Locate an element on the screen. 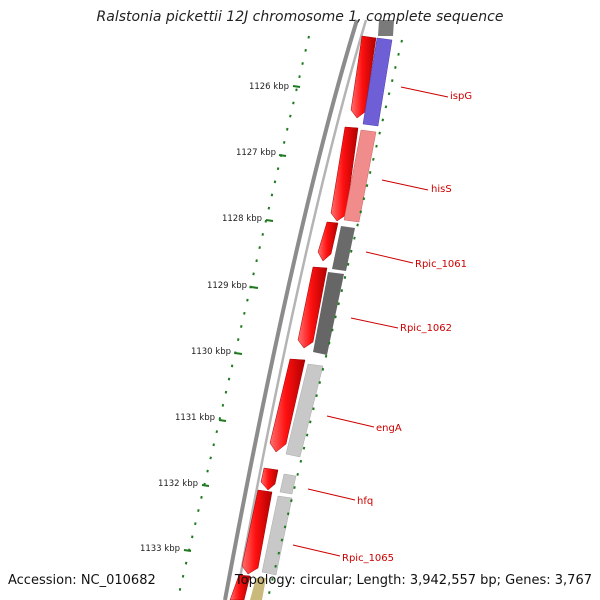 The width and height of the screenshot is (600, 600). gene-hfq is located at coordinates (288, 484).